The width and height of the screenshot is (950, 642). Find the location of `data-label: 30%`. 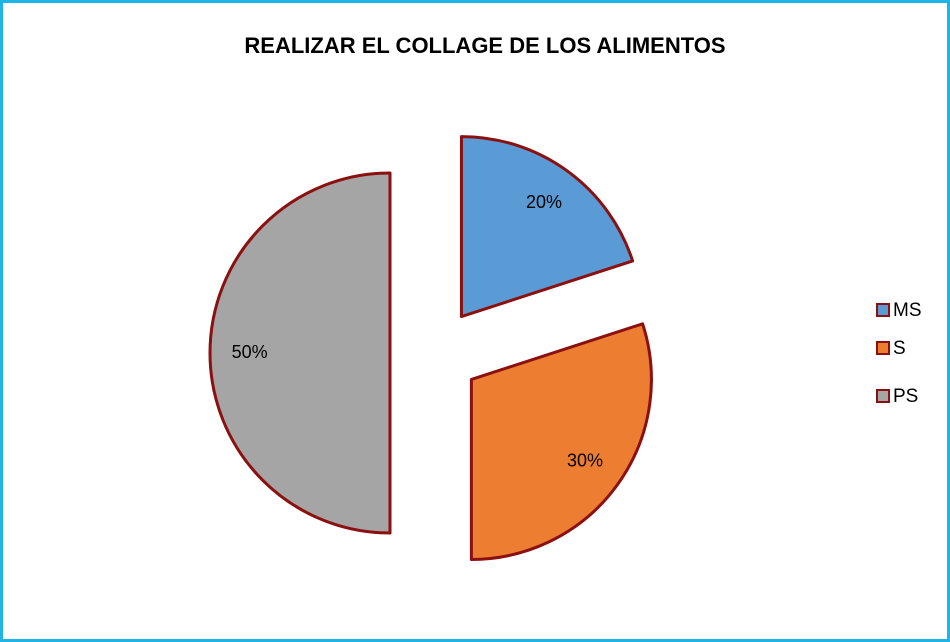

data-label: 30% is located at coordinates (585, 461).